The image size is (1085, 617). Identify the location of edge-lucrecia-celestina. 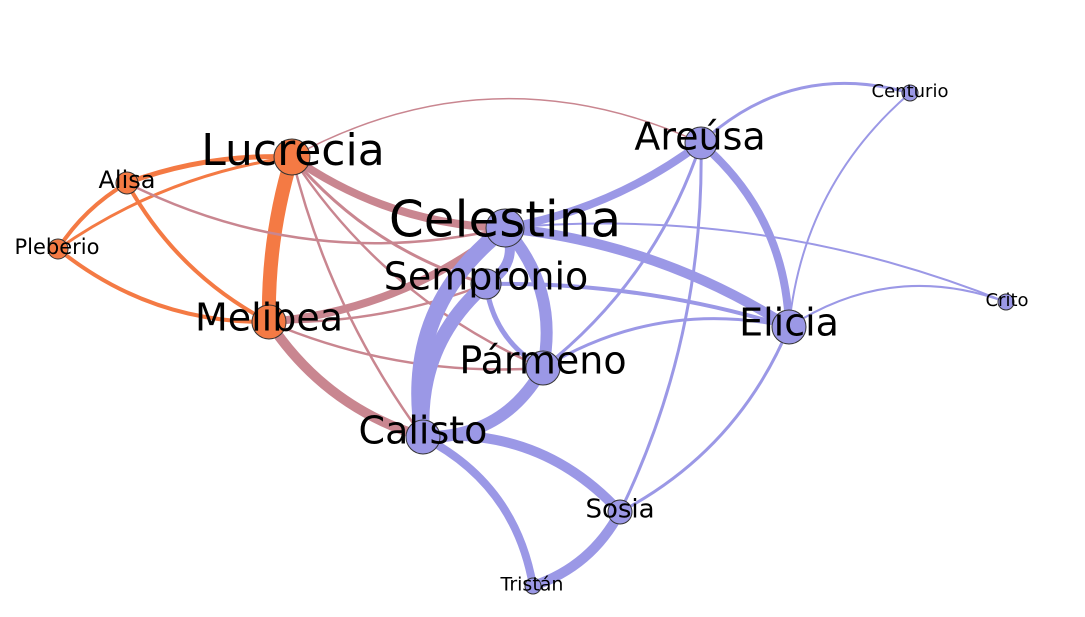
(398, 192).